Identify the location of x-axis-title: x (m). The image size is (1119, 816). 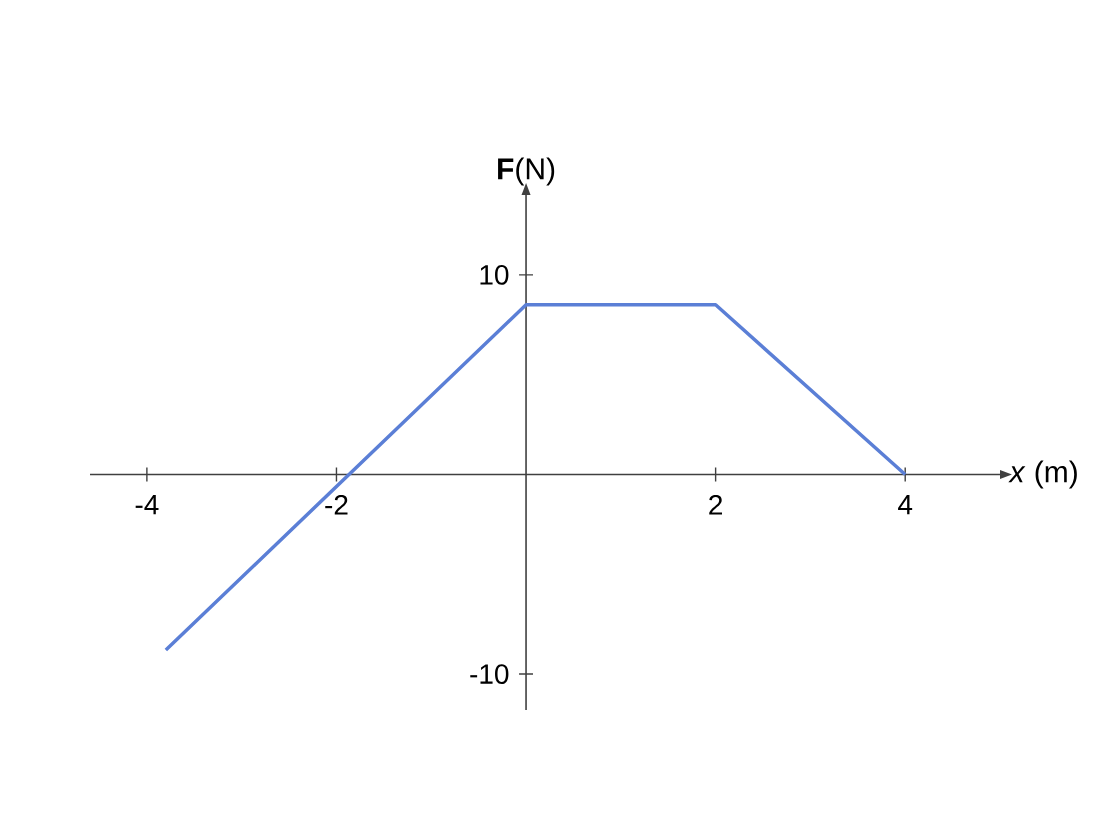
(1042, 474).